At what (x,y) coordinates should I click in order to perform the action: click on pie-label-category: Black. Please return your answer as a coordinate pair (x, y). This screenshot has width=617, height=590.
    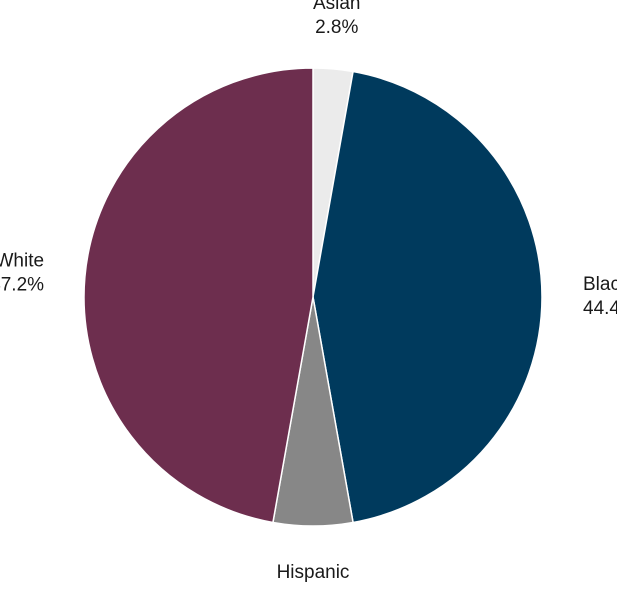
    Looking at the image, I should click on (600, 284).